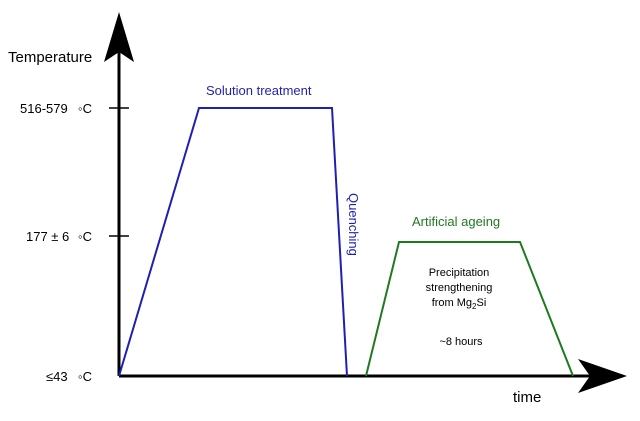  Describe the element at coordinates (119, 37) in the screenshot. I see `y-axis-arrow-icon` at that location.